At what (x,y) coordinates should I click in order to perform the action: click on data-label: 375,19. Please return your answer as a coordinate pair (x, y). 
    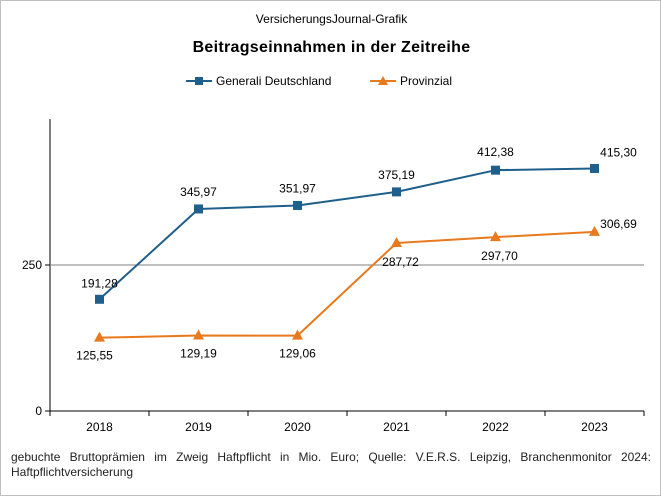
    Looking at the image, I should click on (396, 175).